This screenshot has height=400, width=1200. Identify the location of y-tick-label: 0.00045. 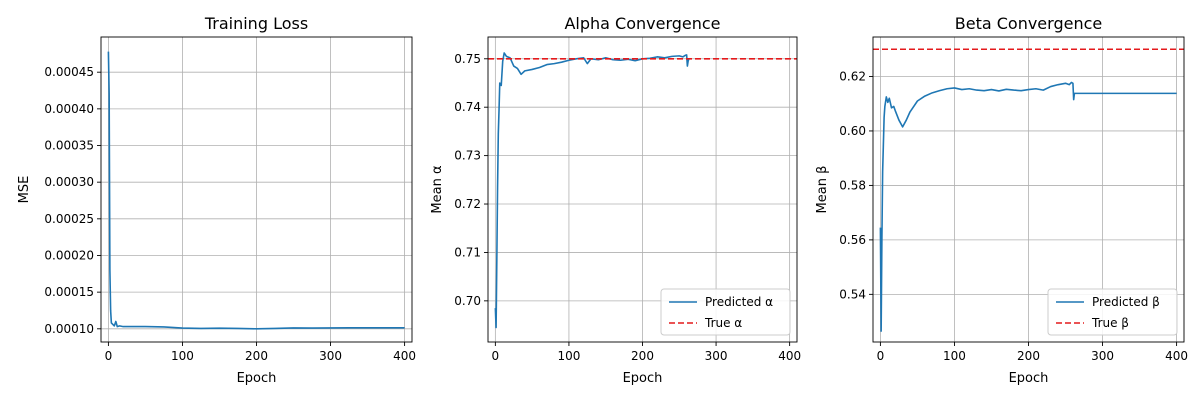
(69, 72).